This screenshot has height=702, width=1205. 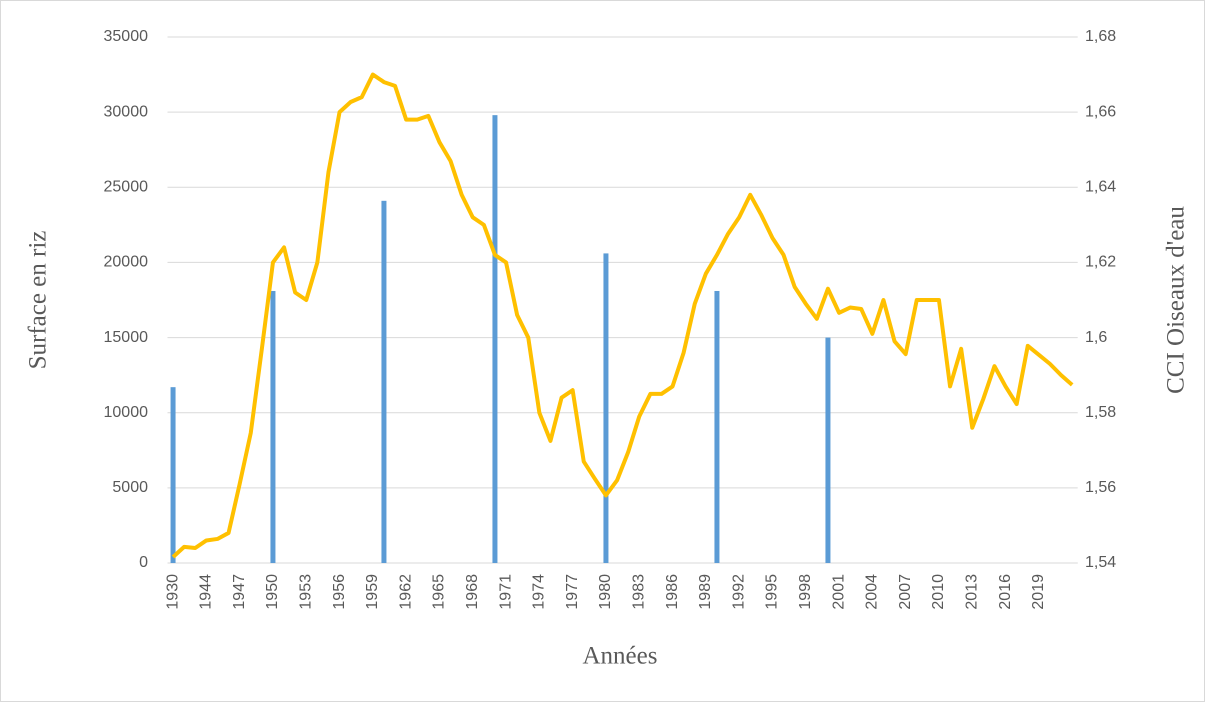 I want to click on x-tick-label: 1995, so click(x=772, y=592).